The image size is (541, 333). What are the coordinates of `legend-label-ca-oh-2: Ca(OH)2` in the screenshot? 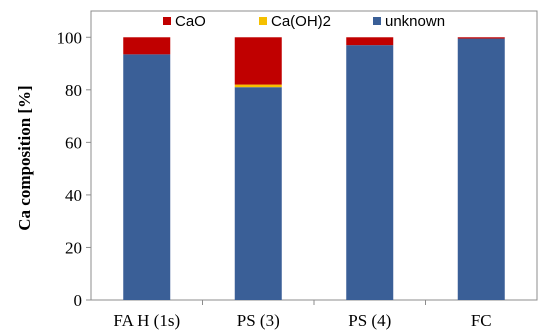 It's located at (301, 21).